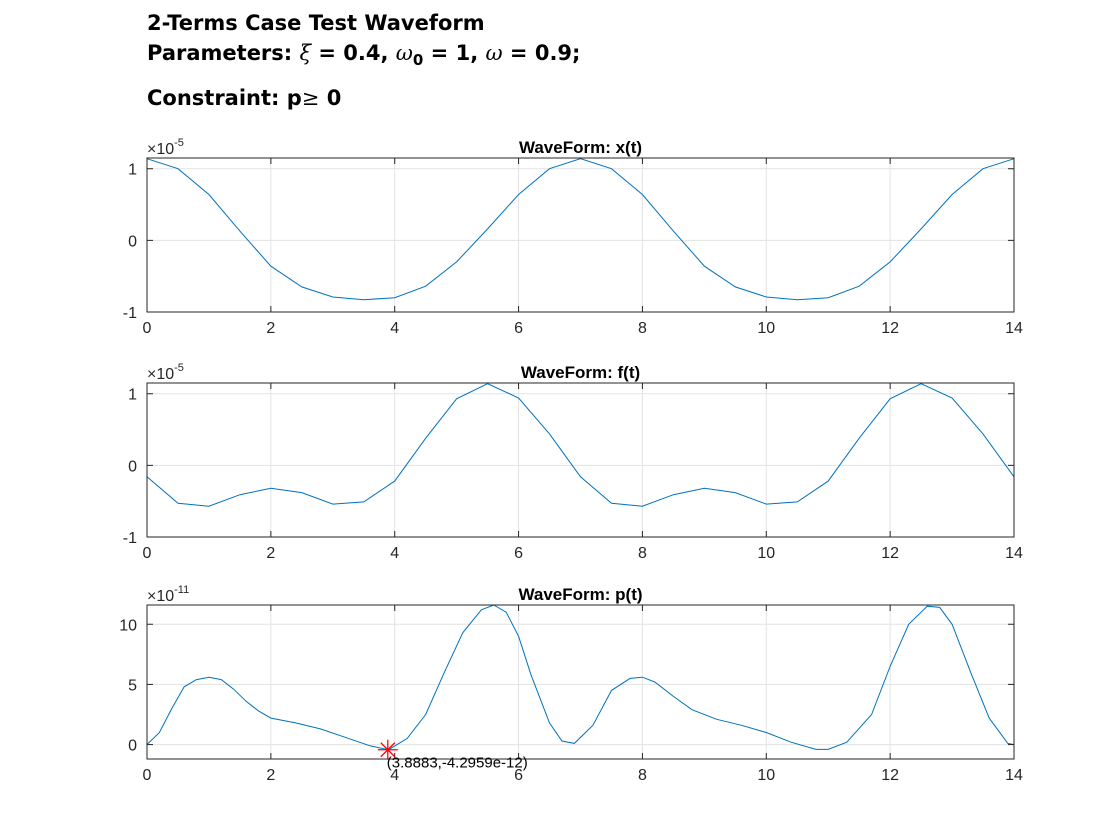 This screenshot has height=840, width=1120. I want to click on y-exponent-power: -11, so click(181, 590).